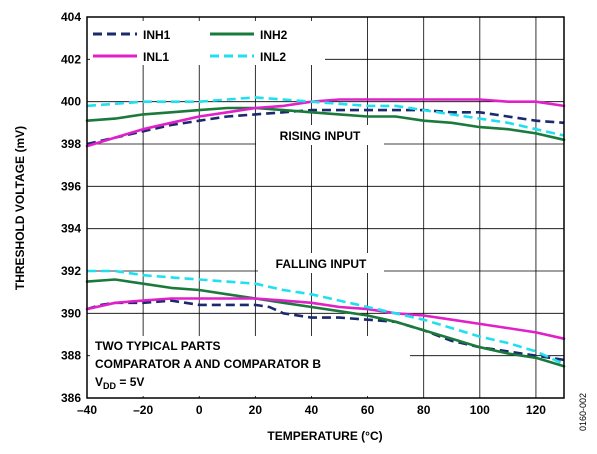 This screenshot has height=454, width=597. I want to click on x-tick-label: 40, so click(312, 410).